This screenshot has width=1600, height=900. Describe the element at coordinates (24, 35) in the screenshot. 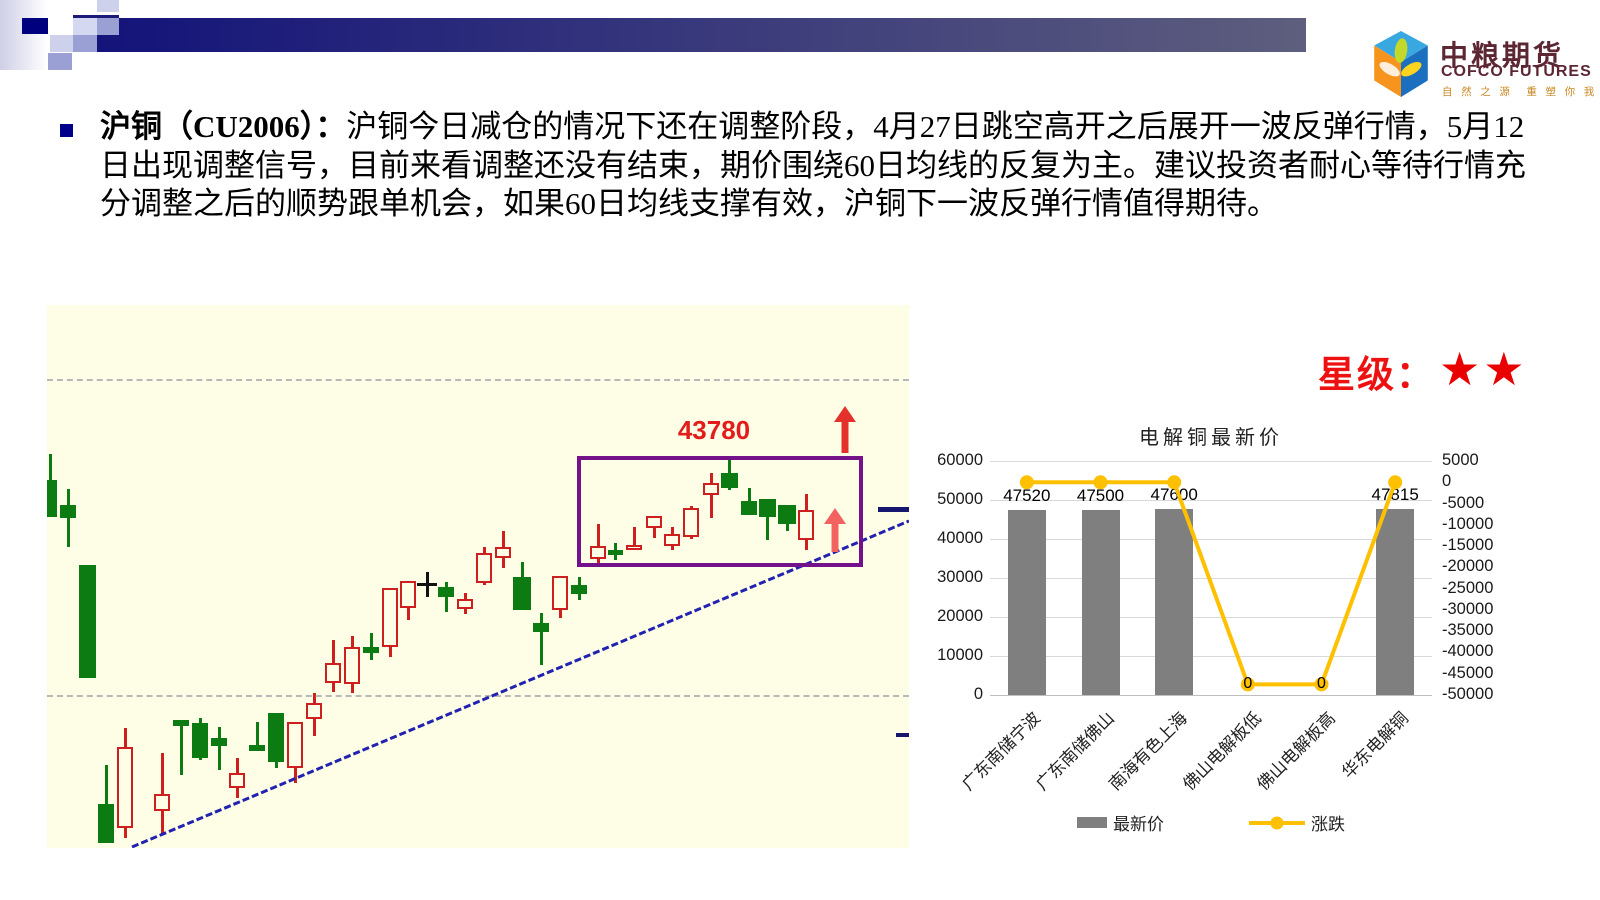

I see `header-fade-block` at that location.